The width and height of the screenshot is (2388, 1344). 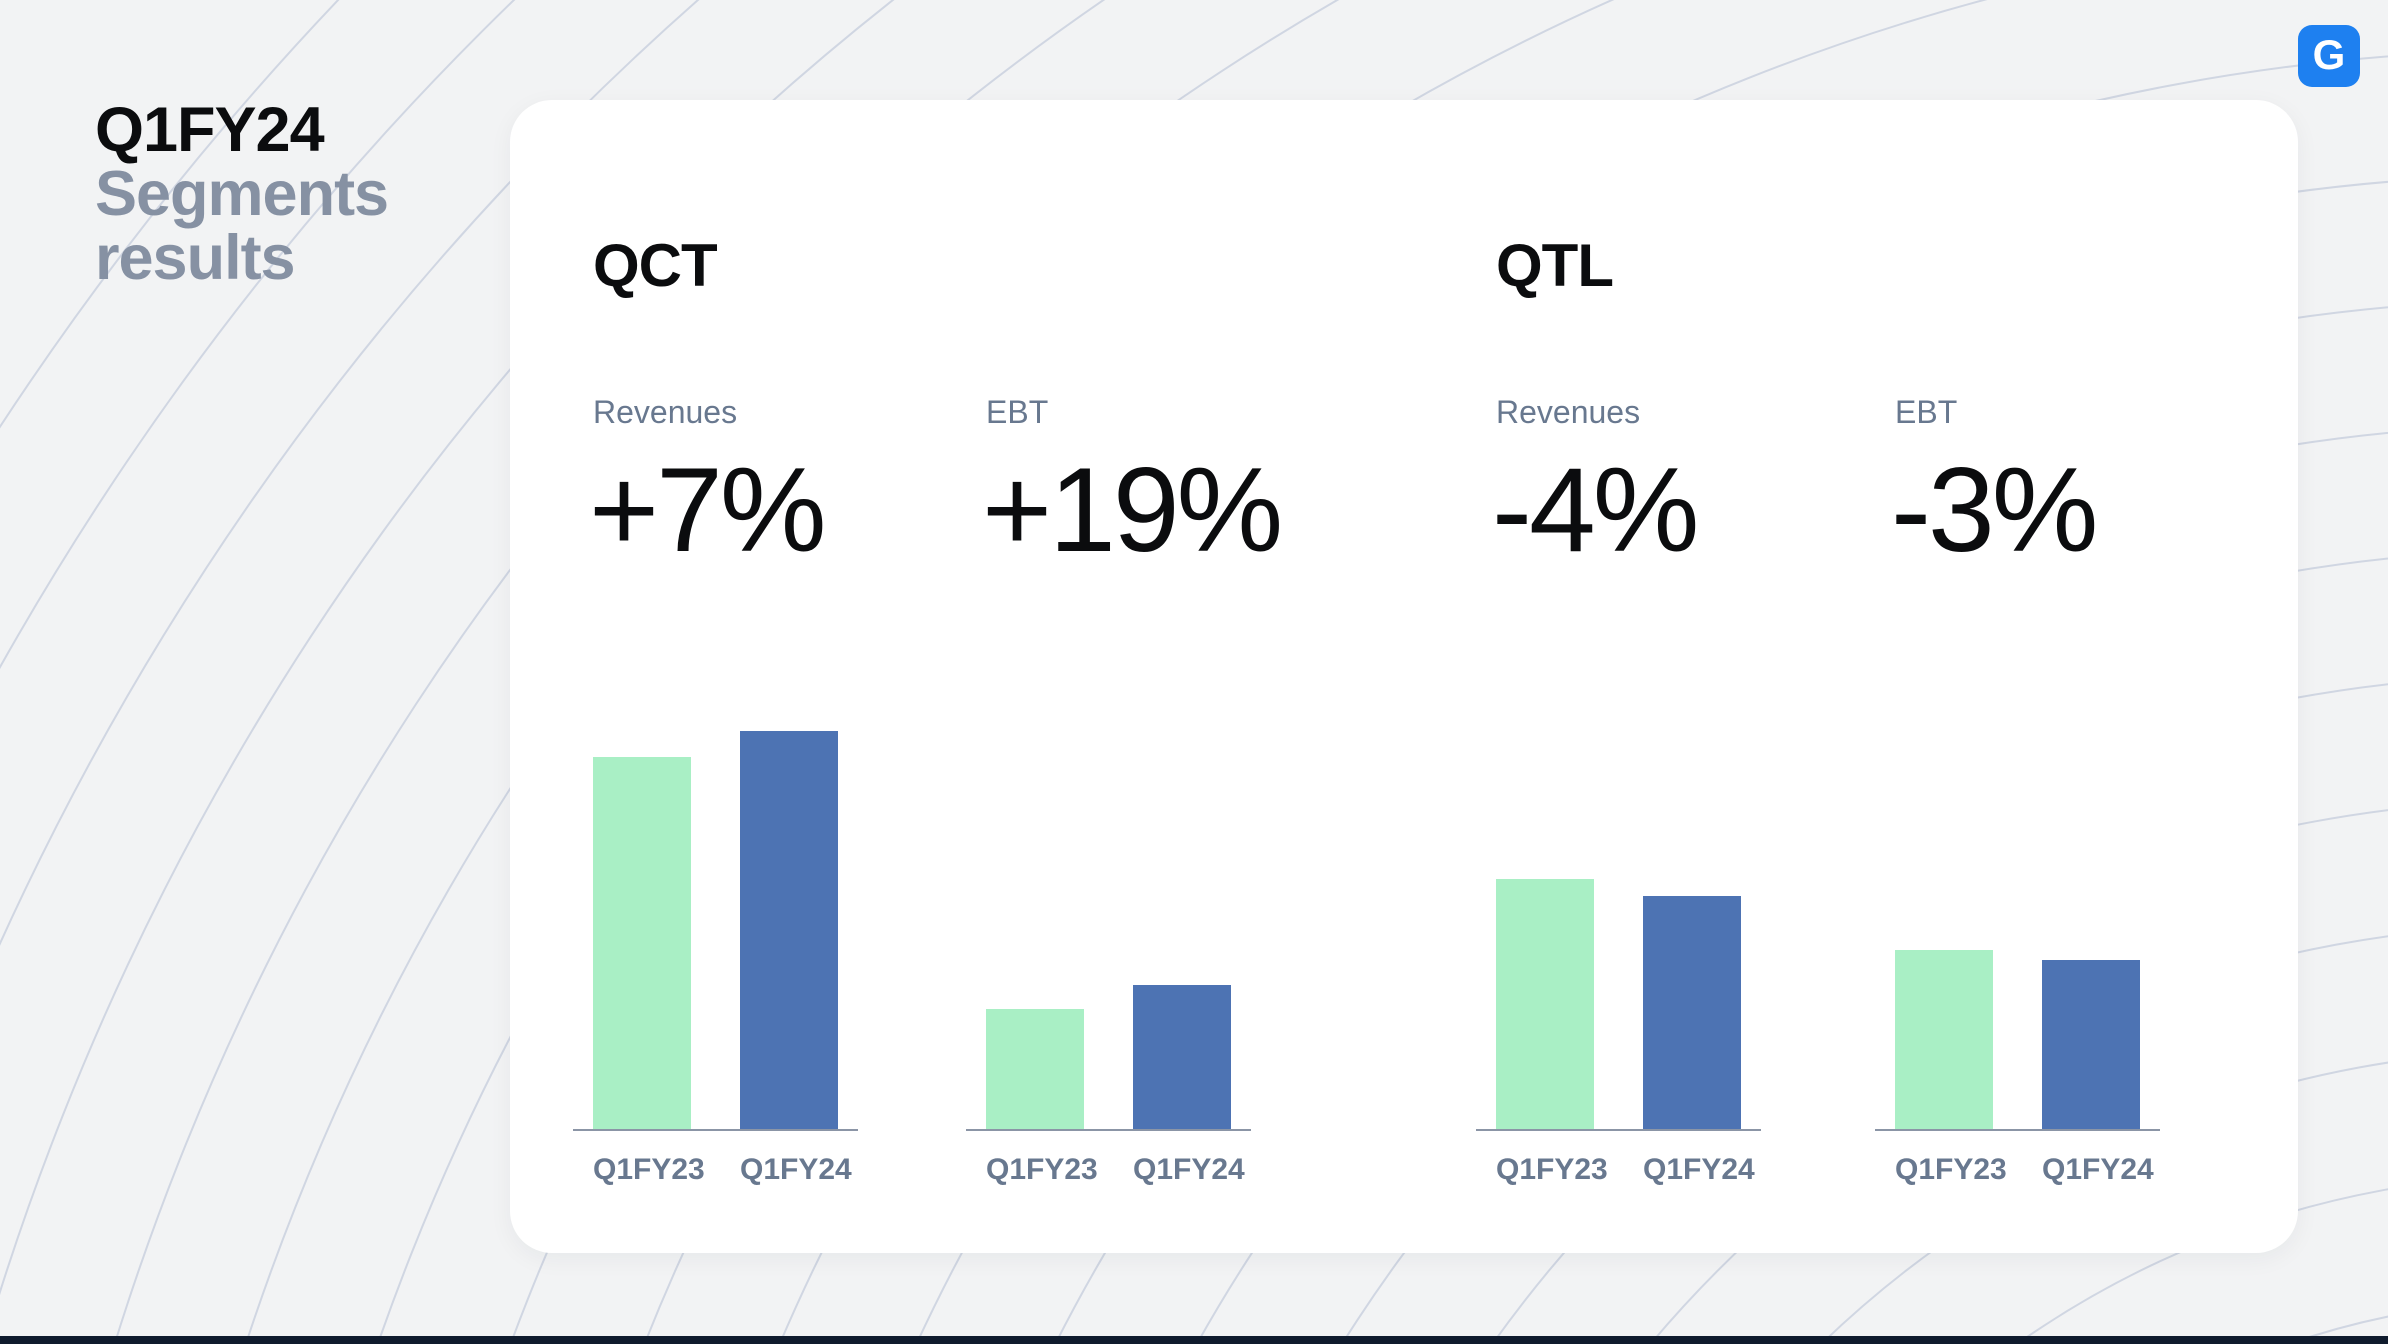 I want to click on bar-chart-qct-ebt: Q1FY23 Q1FY24, so click(x=1108, y=956).